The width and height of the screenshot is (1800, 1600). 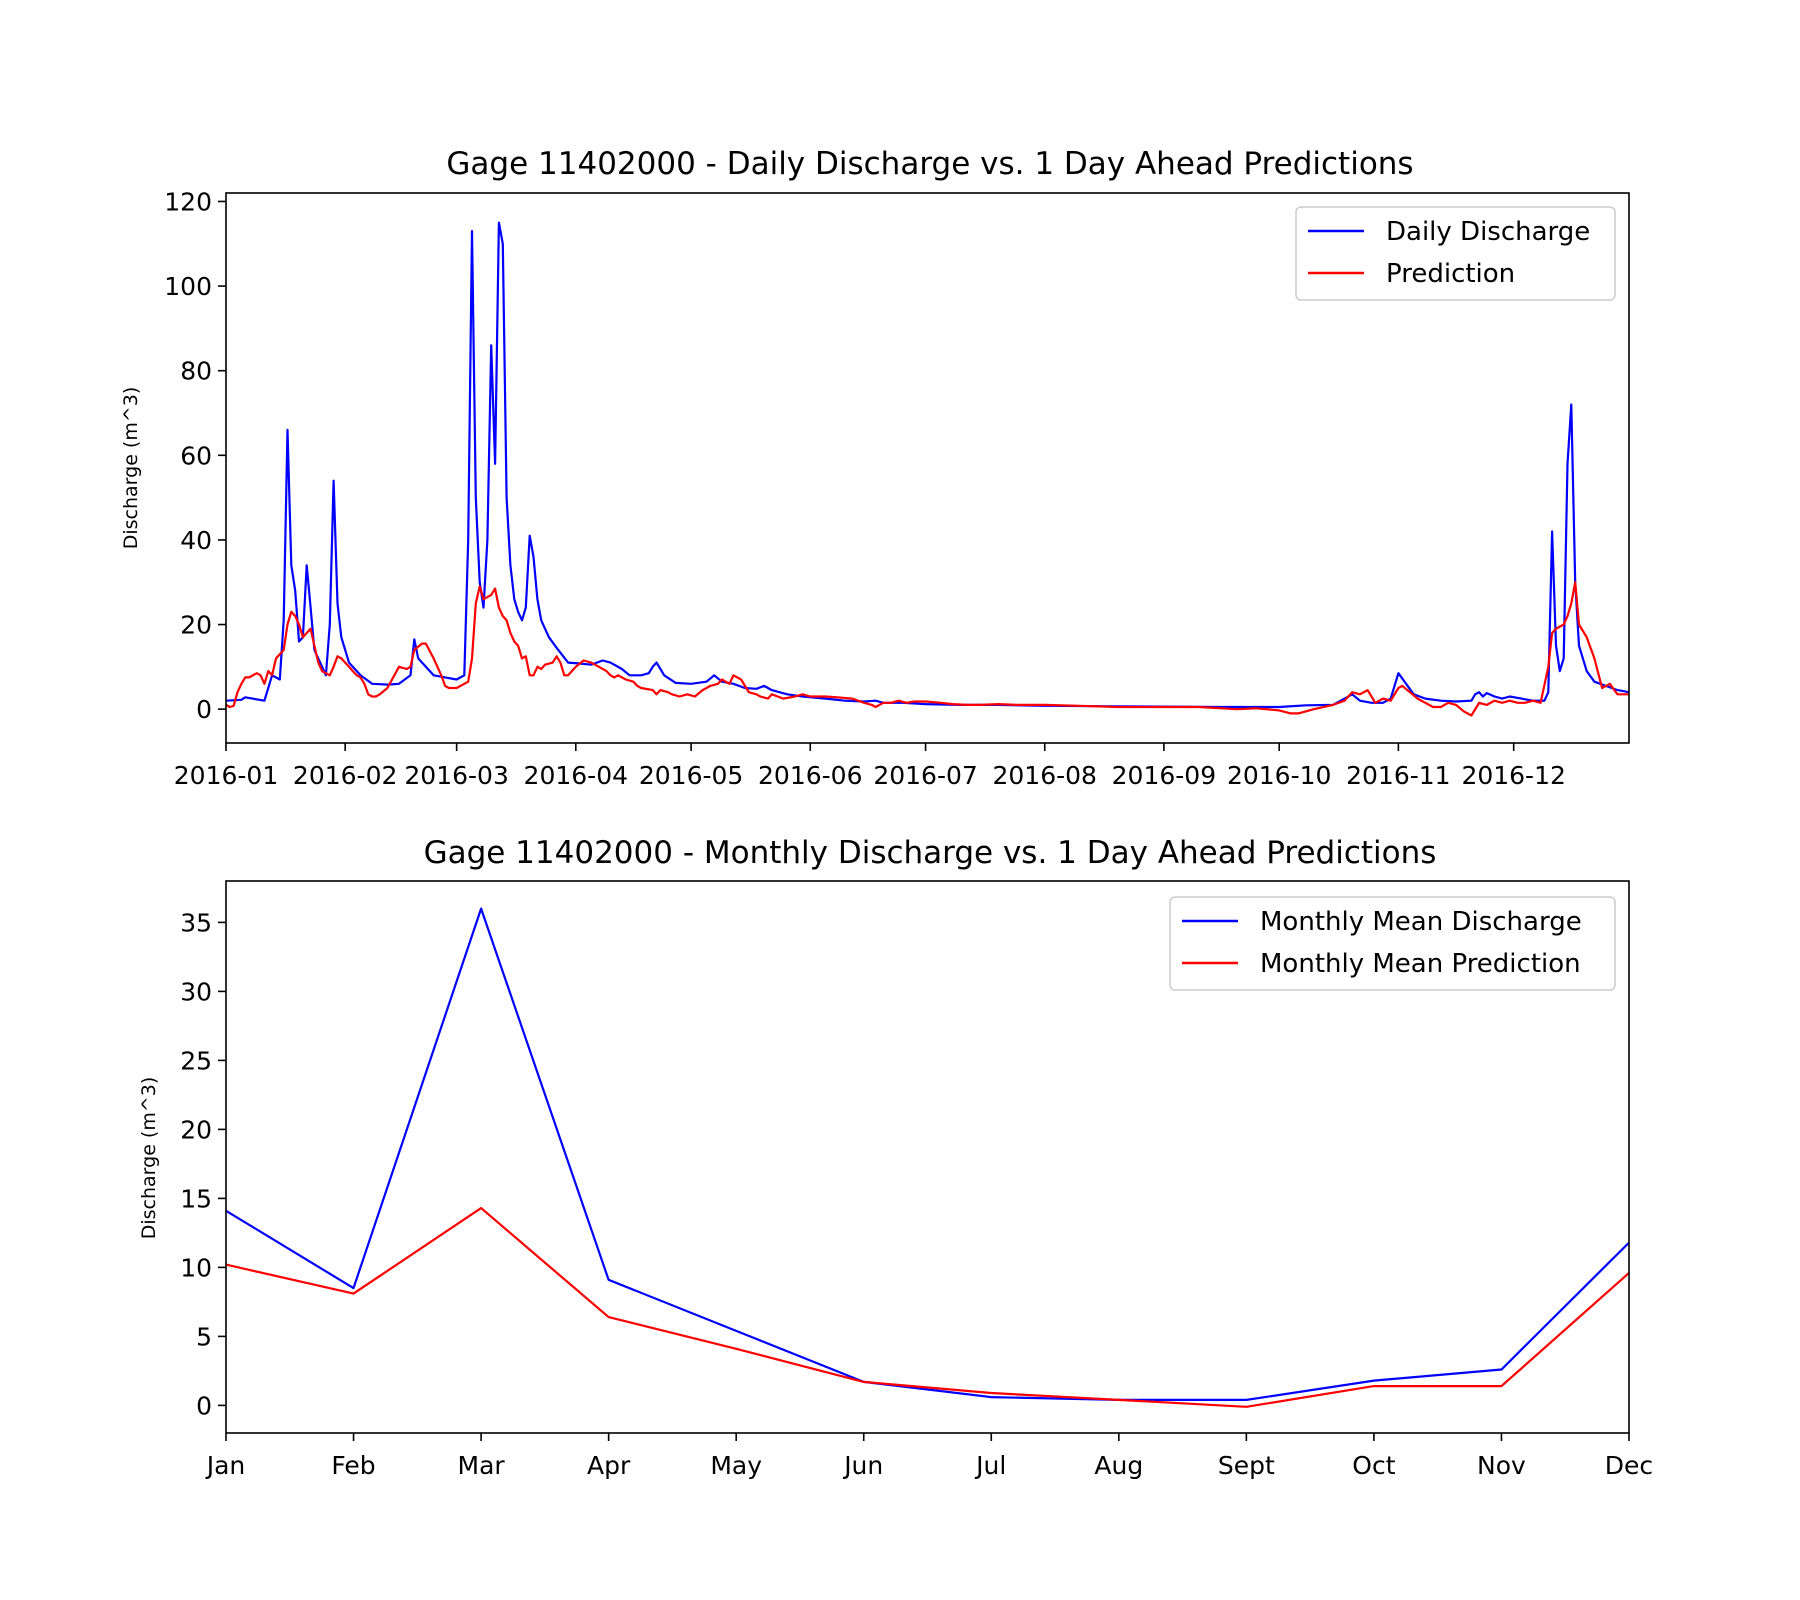 I want to click on daily-x-tick-label: 2016-03, so click(x=456, y=775).